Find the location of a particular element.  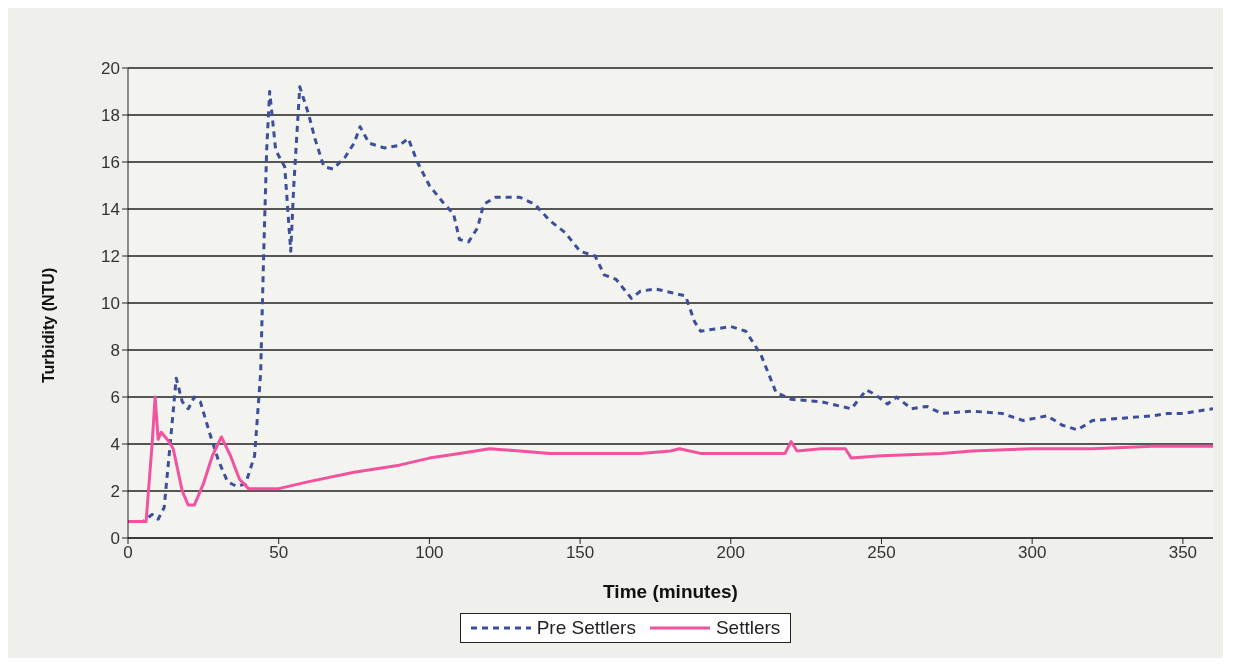

x-tick-label: 100 is located at coordinates (429, 553).